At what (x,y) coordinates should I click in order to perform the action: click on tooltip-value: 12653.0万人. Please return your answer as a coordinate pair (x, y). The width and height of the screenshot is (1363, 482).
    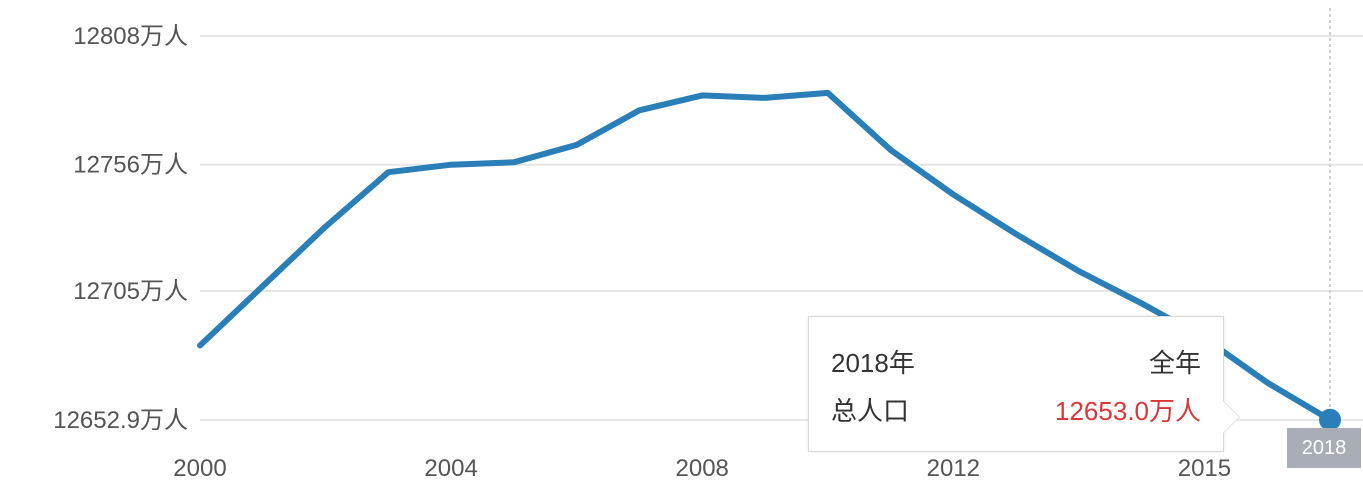
    Looking at the image, I should click on (1128, 411).